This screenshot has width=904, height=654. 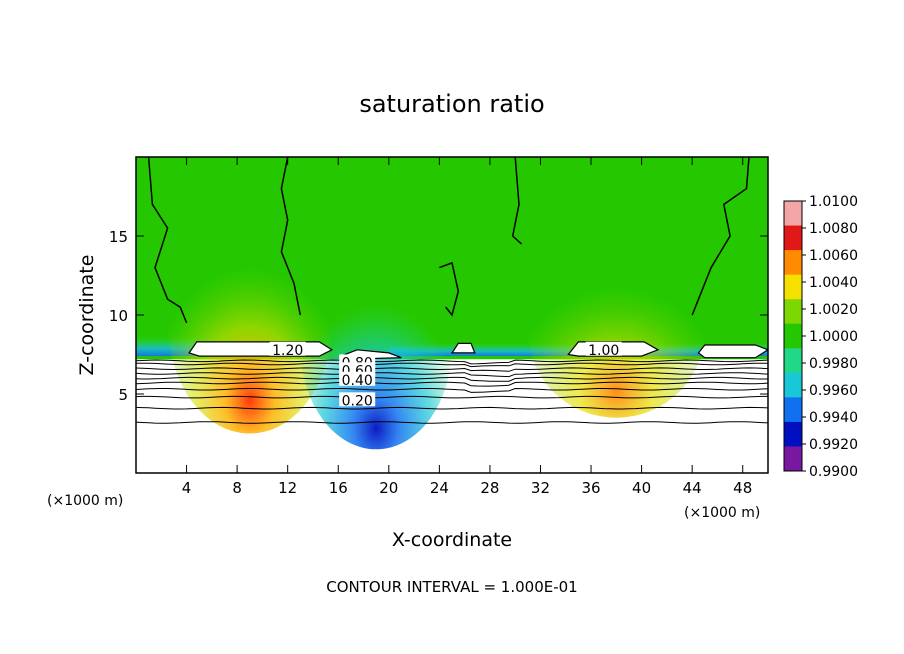 I want to click on colorbar-label: 1.0060, so click(x=833, y=256).